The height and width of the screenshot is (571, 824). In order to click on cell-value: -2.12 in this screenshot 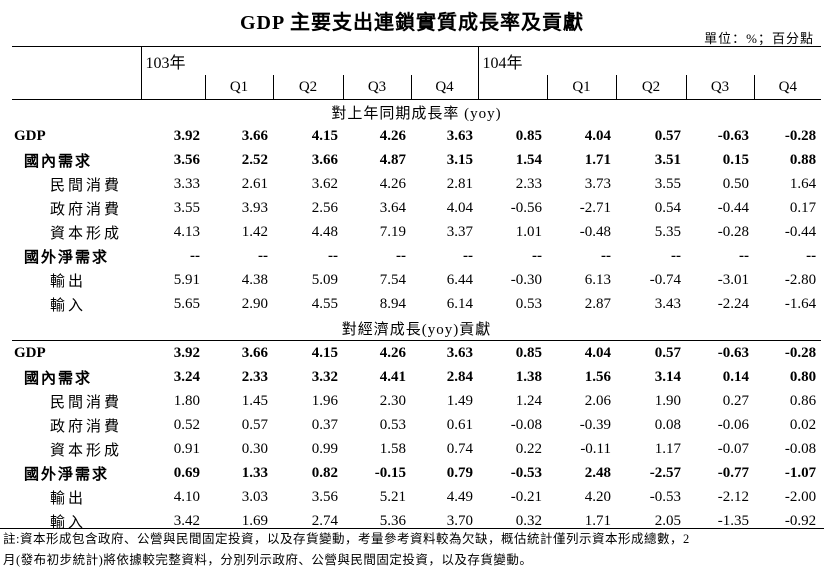, I will do `click(733, 496)`.